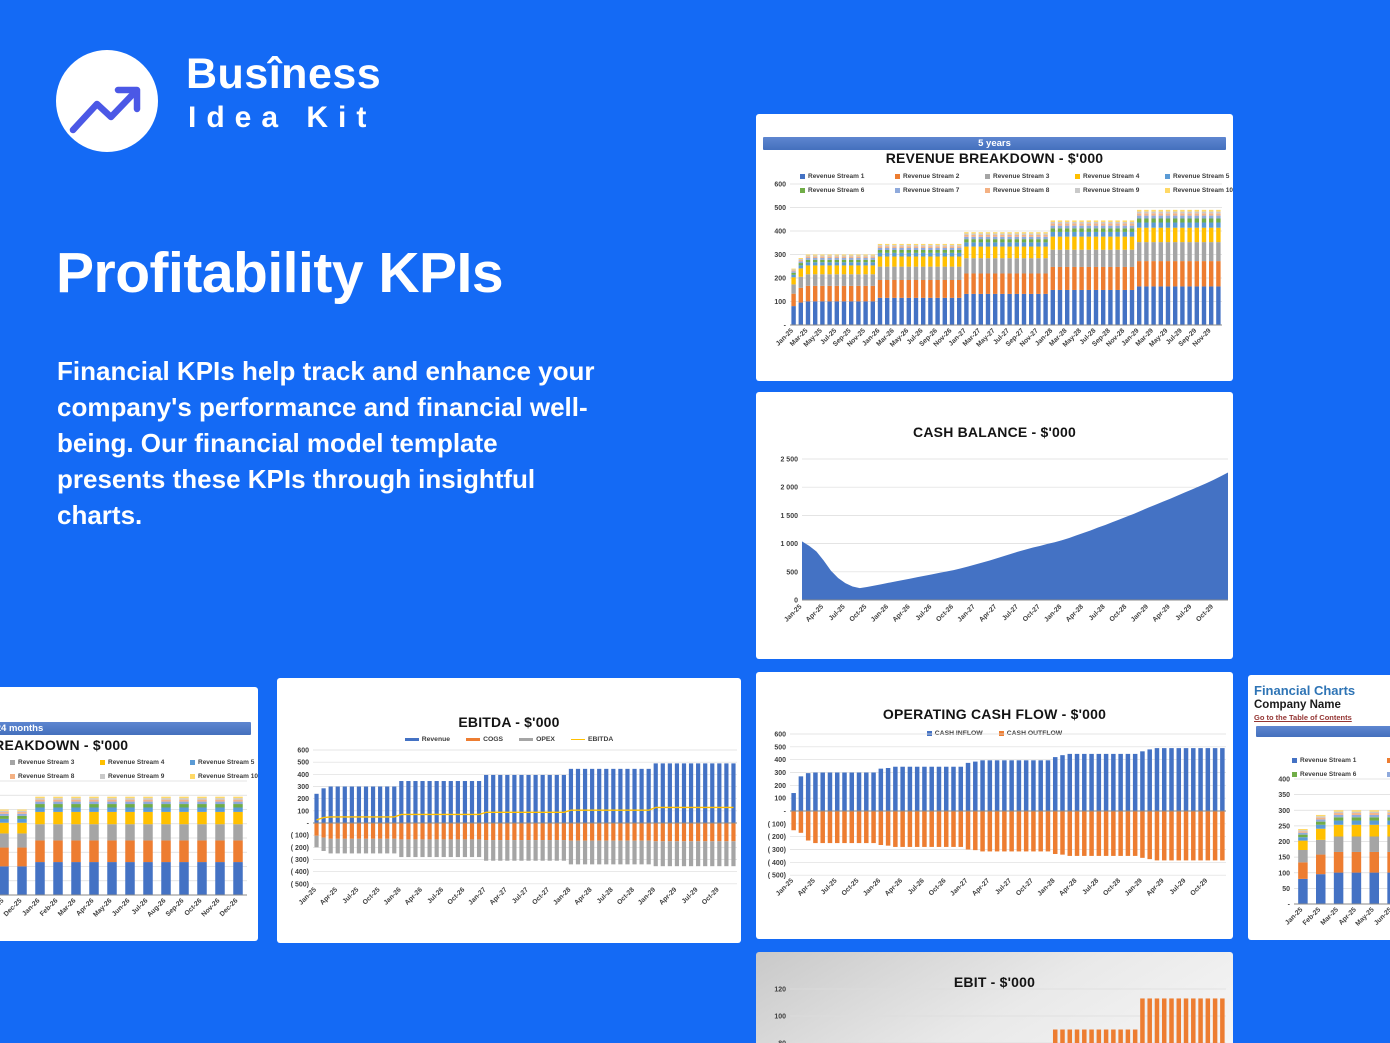 Image resolution: width=1390 pixels, height=1043 pixels. I want to click on legend-item: EBITDA, so click(592, 739).